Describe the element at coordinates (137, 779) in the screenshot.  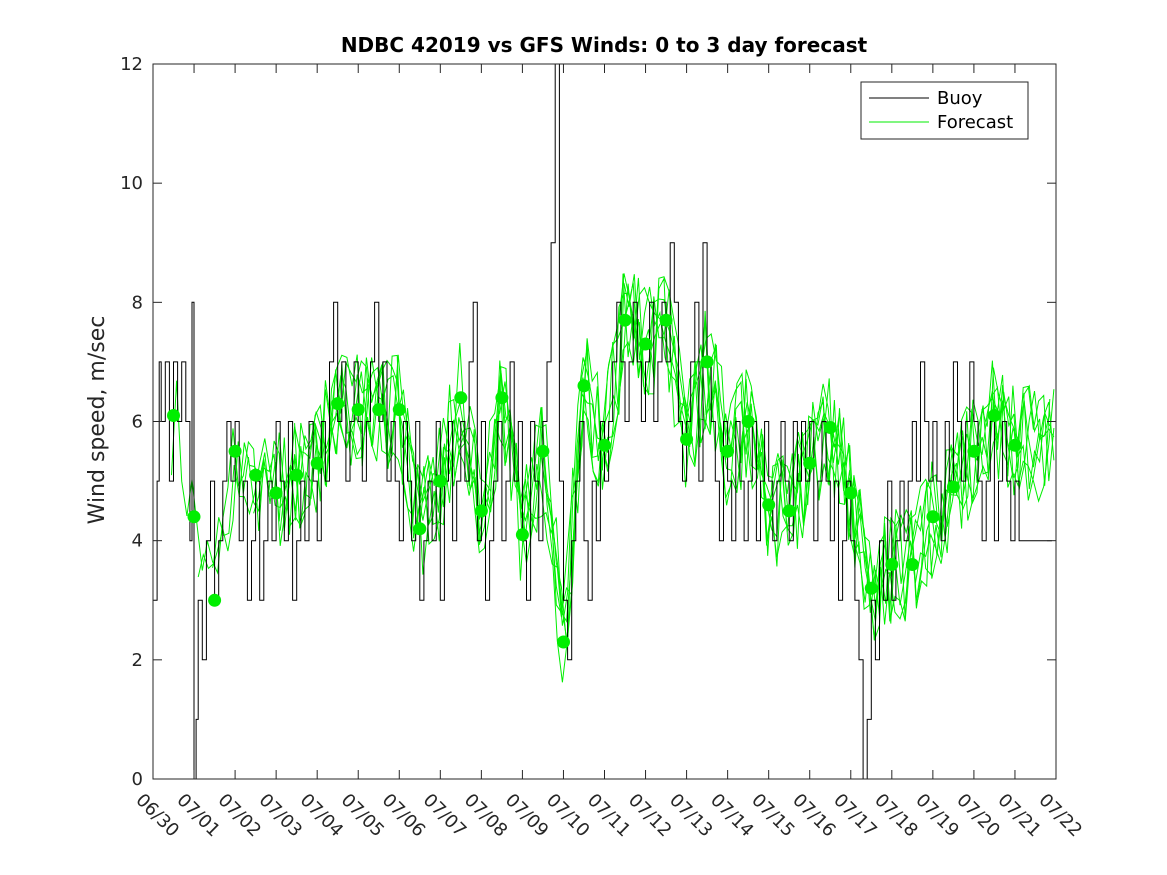
I see `y-tick-label: 0` at that location.